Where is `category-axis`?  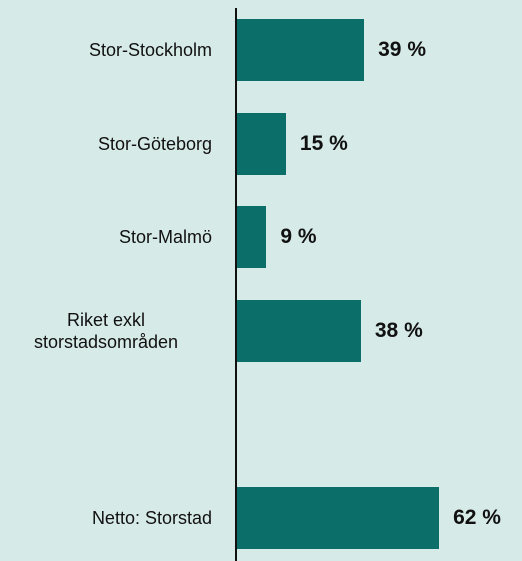 category-axis is located at coordinates (236, 284).